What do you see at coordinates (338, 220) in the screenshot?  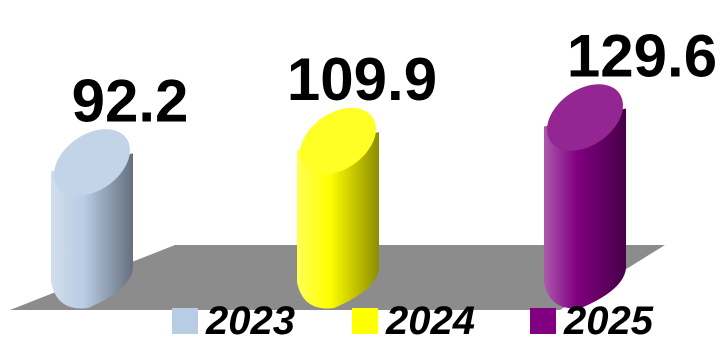 I see `bar-2024` at bounding box center [338, 220].